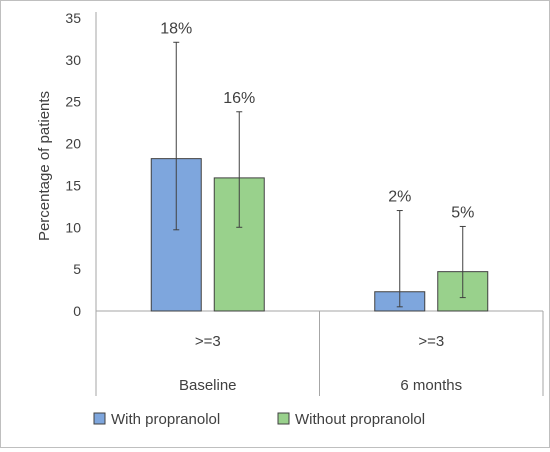 This screenshot has width=550, height=452. I want to click on legend-label: Without propranolol, so click(360, 419).